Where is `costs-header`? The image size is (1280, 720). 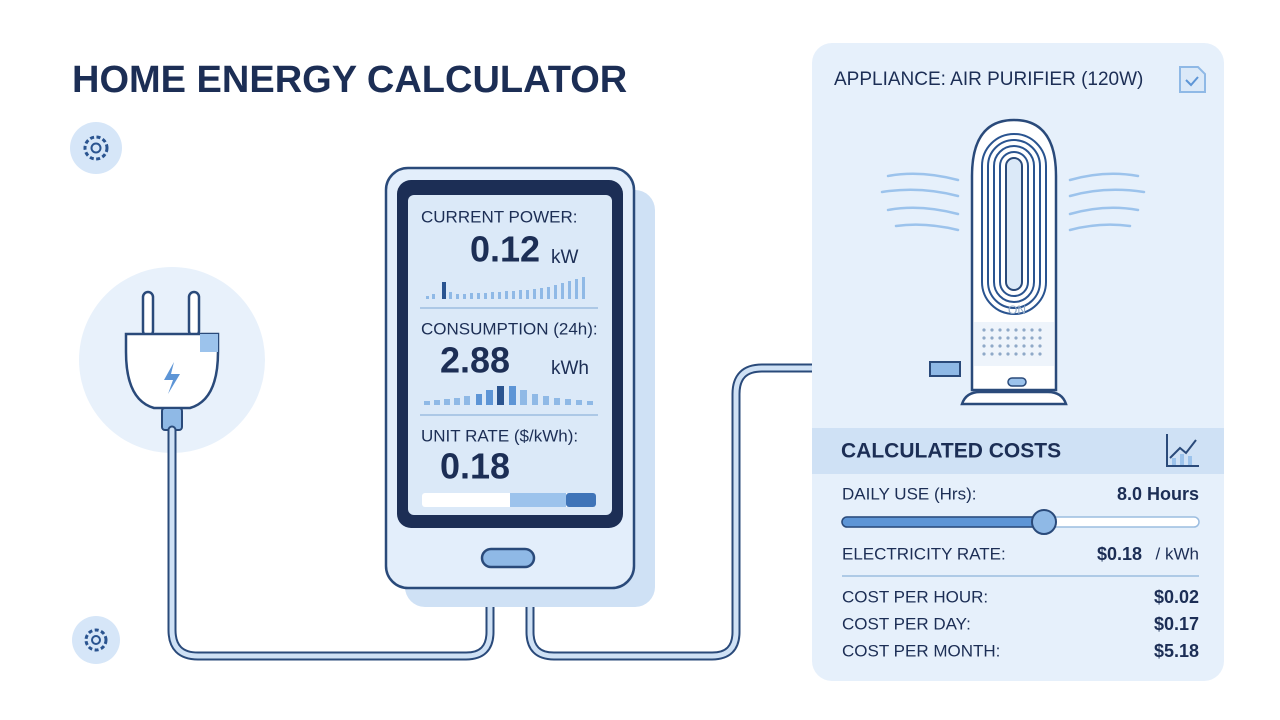 costs-header is located at coordinates (1018, 451).